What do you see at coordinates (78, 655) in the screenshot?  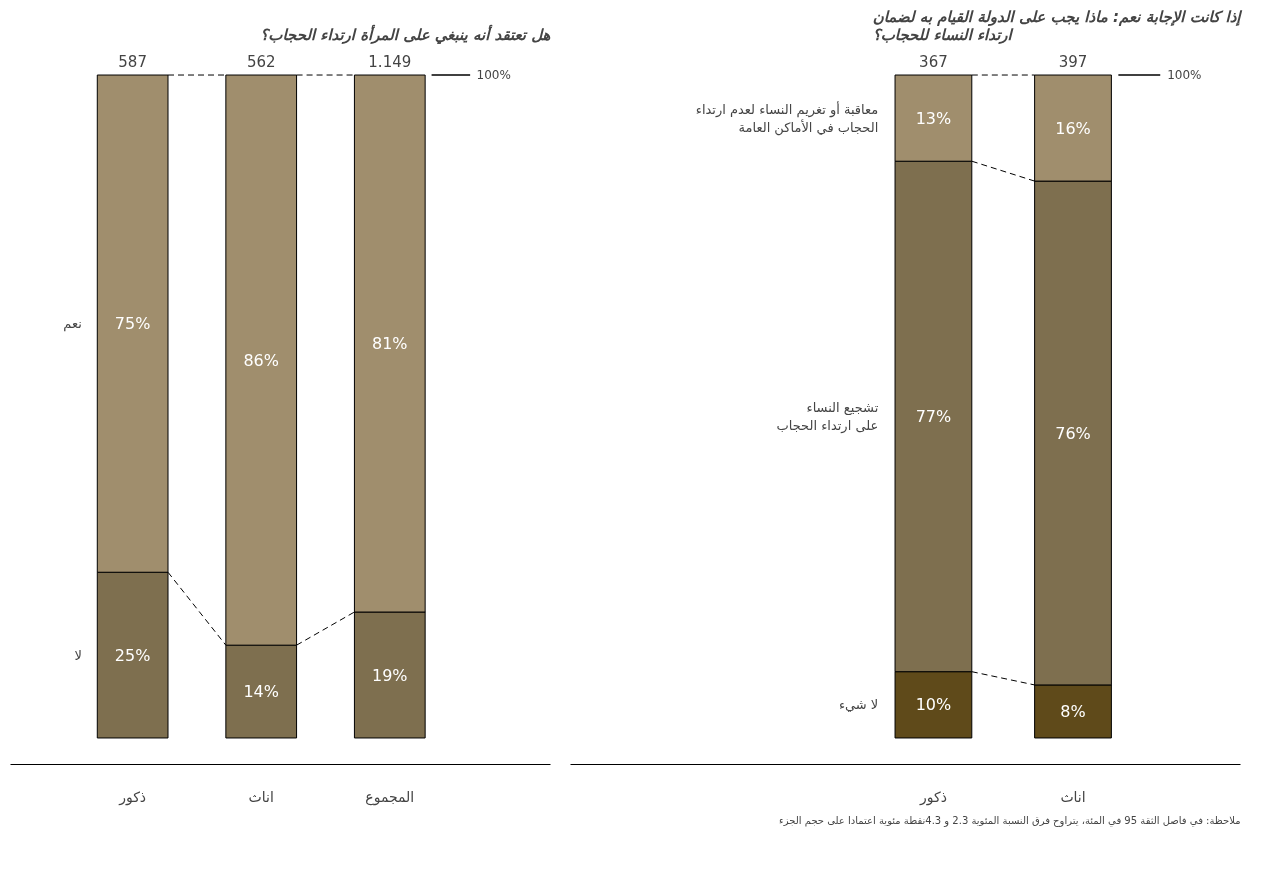 I see `series-label: لا` at bounding box center [78, 655].